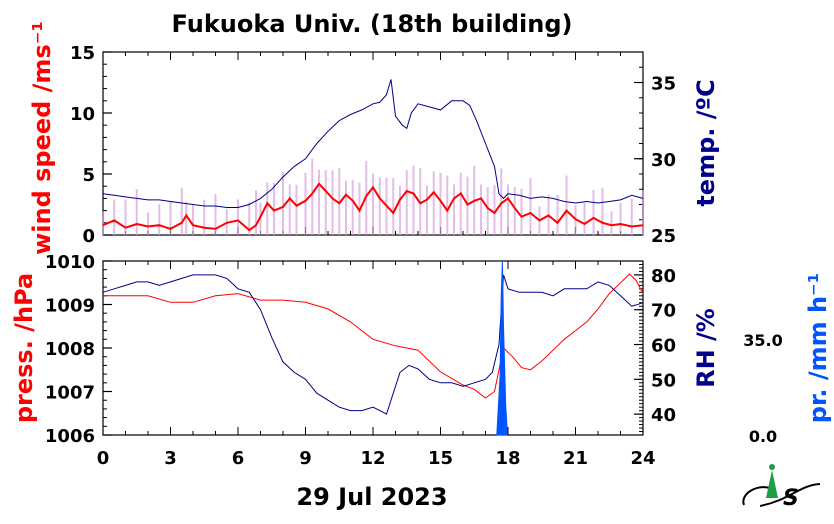  I want to click on y-right-tick-label: 80, so click(663, 276).